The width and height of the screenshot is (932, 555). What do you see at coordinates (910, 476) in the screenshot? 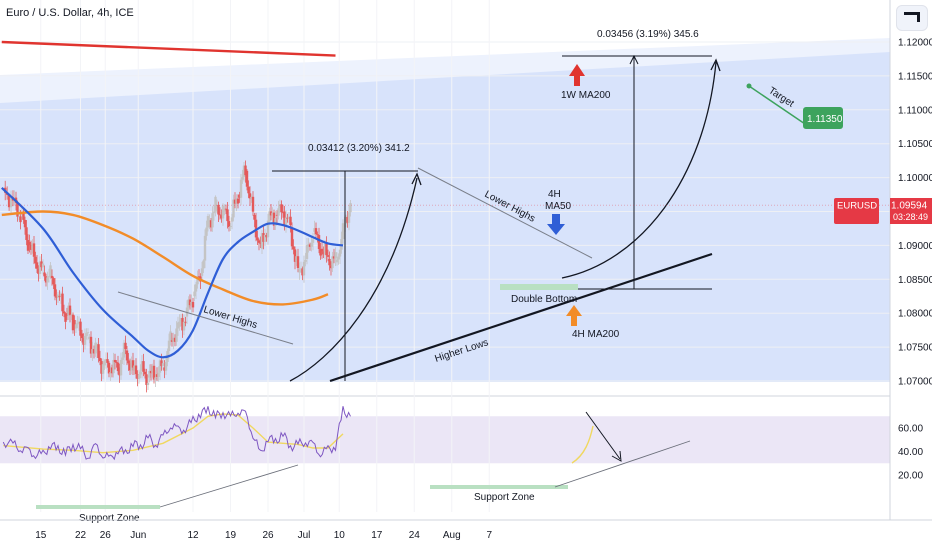
I see `rsi-tick-label: 20.00` at bounding box center [910, 476].